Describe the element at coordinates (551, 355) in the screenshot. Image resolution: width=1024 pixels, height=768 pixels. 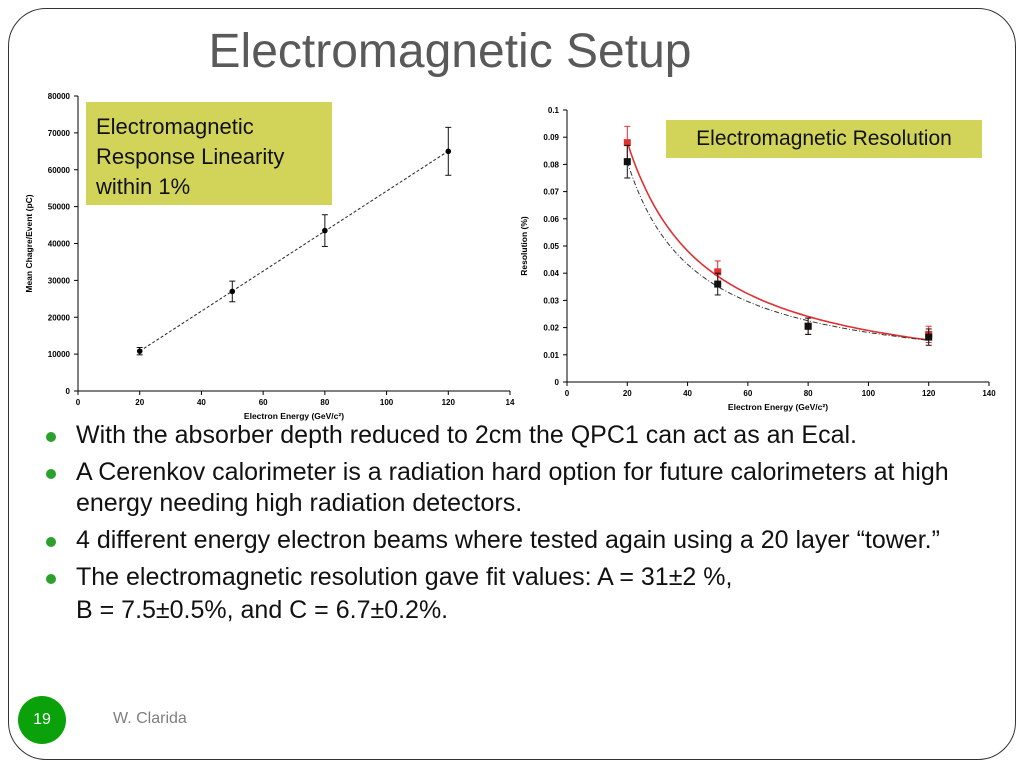
I see `y-tick-label: 0.01` at that location.